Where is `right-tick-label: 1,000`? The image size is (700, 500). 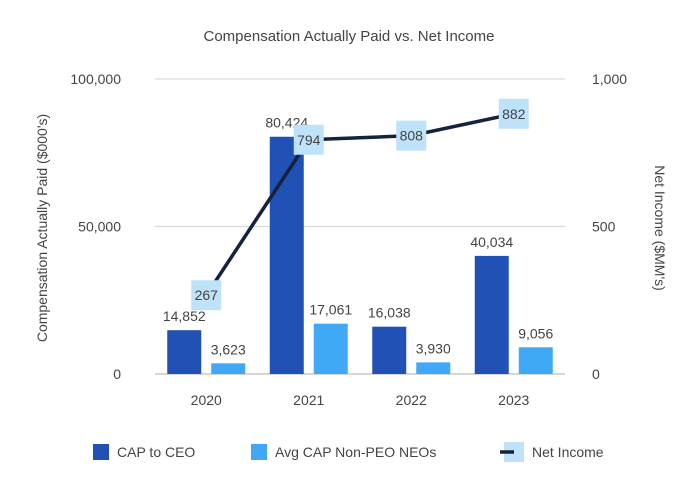
right-tick-label: 1,000 is located at coordinates (609, 79).